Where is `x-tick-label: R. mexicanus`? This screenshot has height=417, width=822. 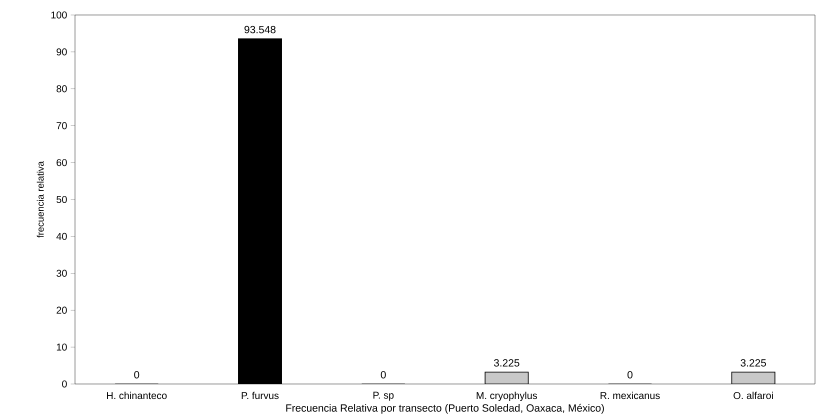 x-tick-label: R. mexicanus is located at coordinates (630, 396).